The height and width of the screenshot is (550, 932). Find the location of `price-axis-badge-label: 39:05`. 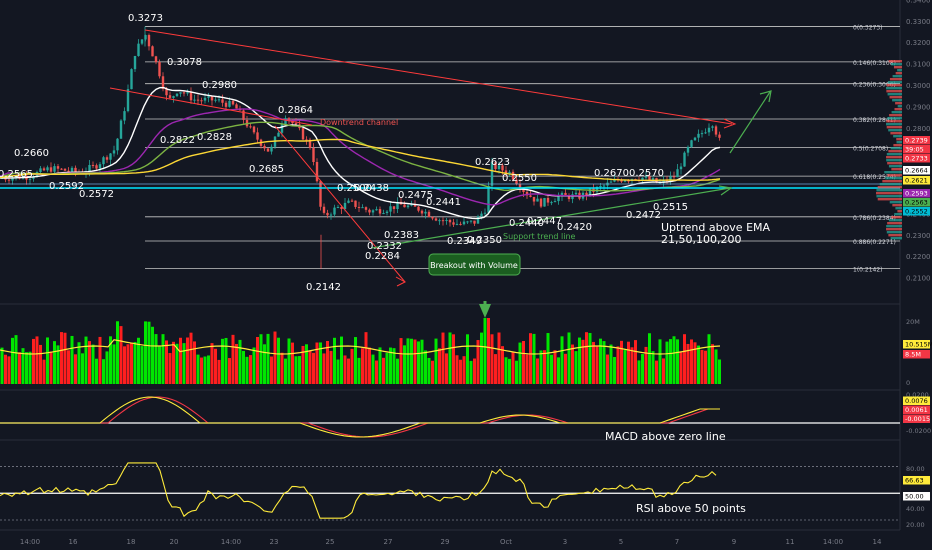

price-axis-badge-label: 39:05 is located at coordinates (914, 150).